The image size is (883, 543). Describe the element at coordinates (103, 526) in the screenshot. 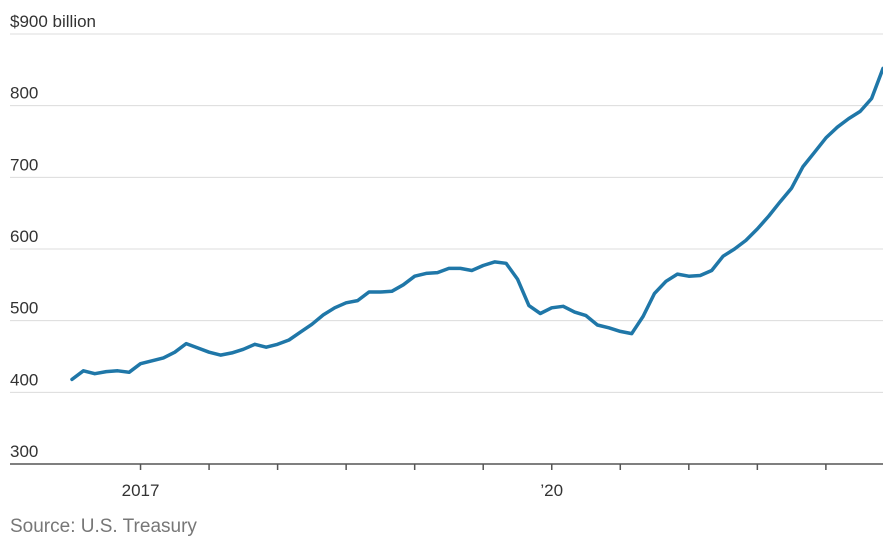

I see `source-note: Source: U.S. Treasury` at that location.